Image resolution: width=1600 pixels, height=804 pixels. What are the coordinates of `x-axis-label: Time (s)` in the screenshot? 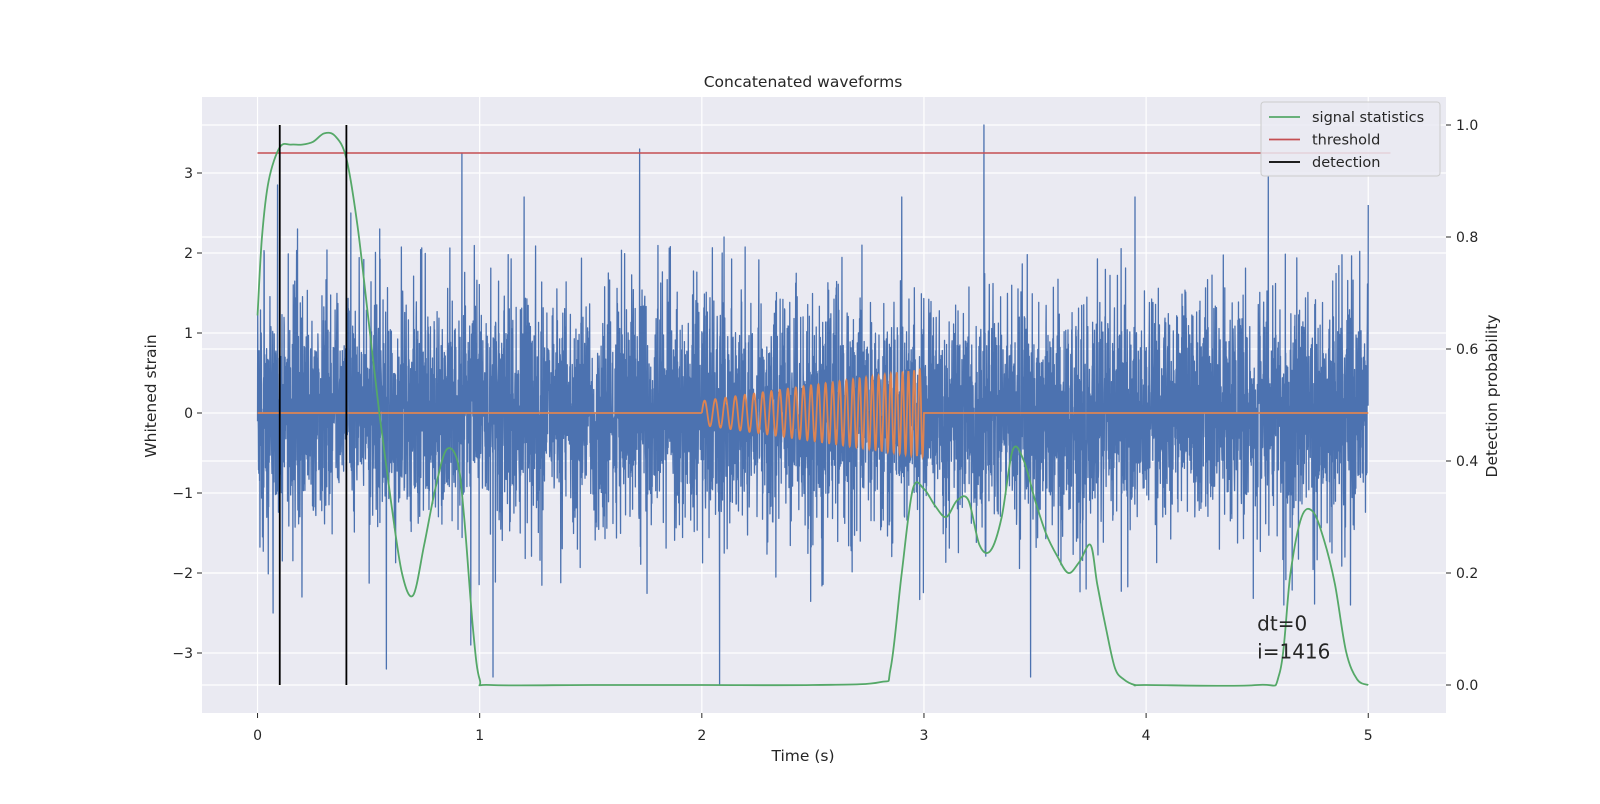 It's located at (802, 756).